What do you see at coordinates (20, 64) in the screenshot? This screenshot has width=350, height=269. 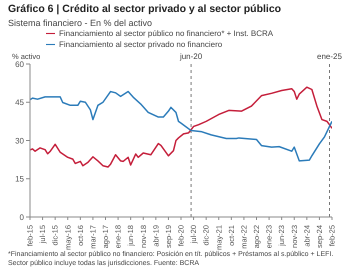 I see `y-tick-label: 60` at bounding box center [20, 64].